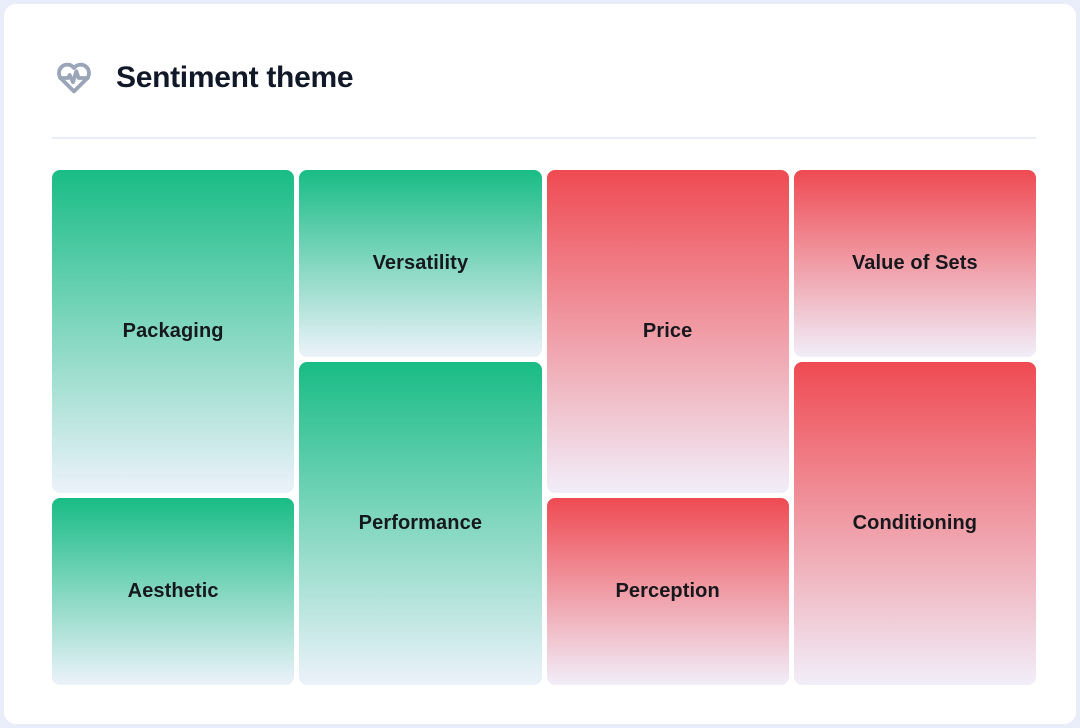  What do you see at coordinates (235, 77) in the screenshot?
I see `page-title: Sentiment theme` at bounding box center [235, 77].